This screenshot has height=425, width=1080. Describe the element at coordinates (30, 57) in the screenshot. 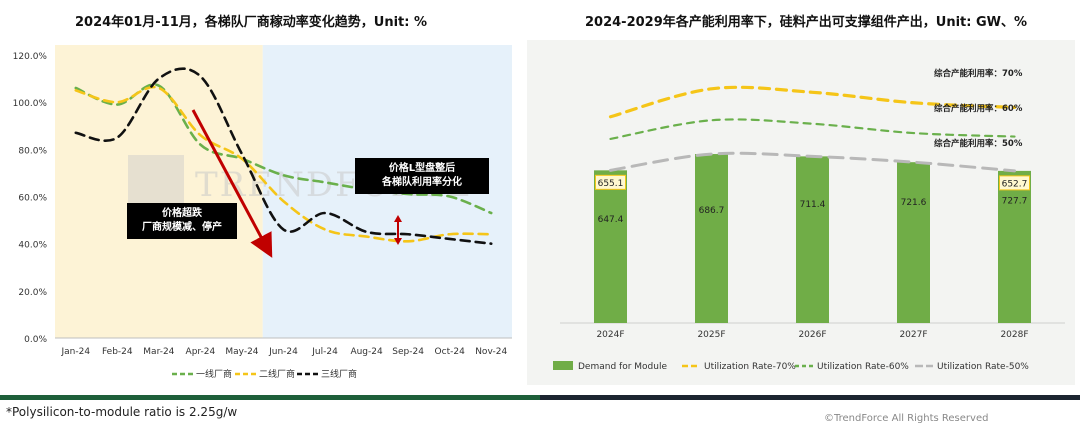

I see `y-tick-label: 120.0%` at that location.